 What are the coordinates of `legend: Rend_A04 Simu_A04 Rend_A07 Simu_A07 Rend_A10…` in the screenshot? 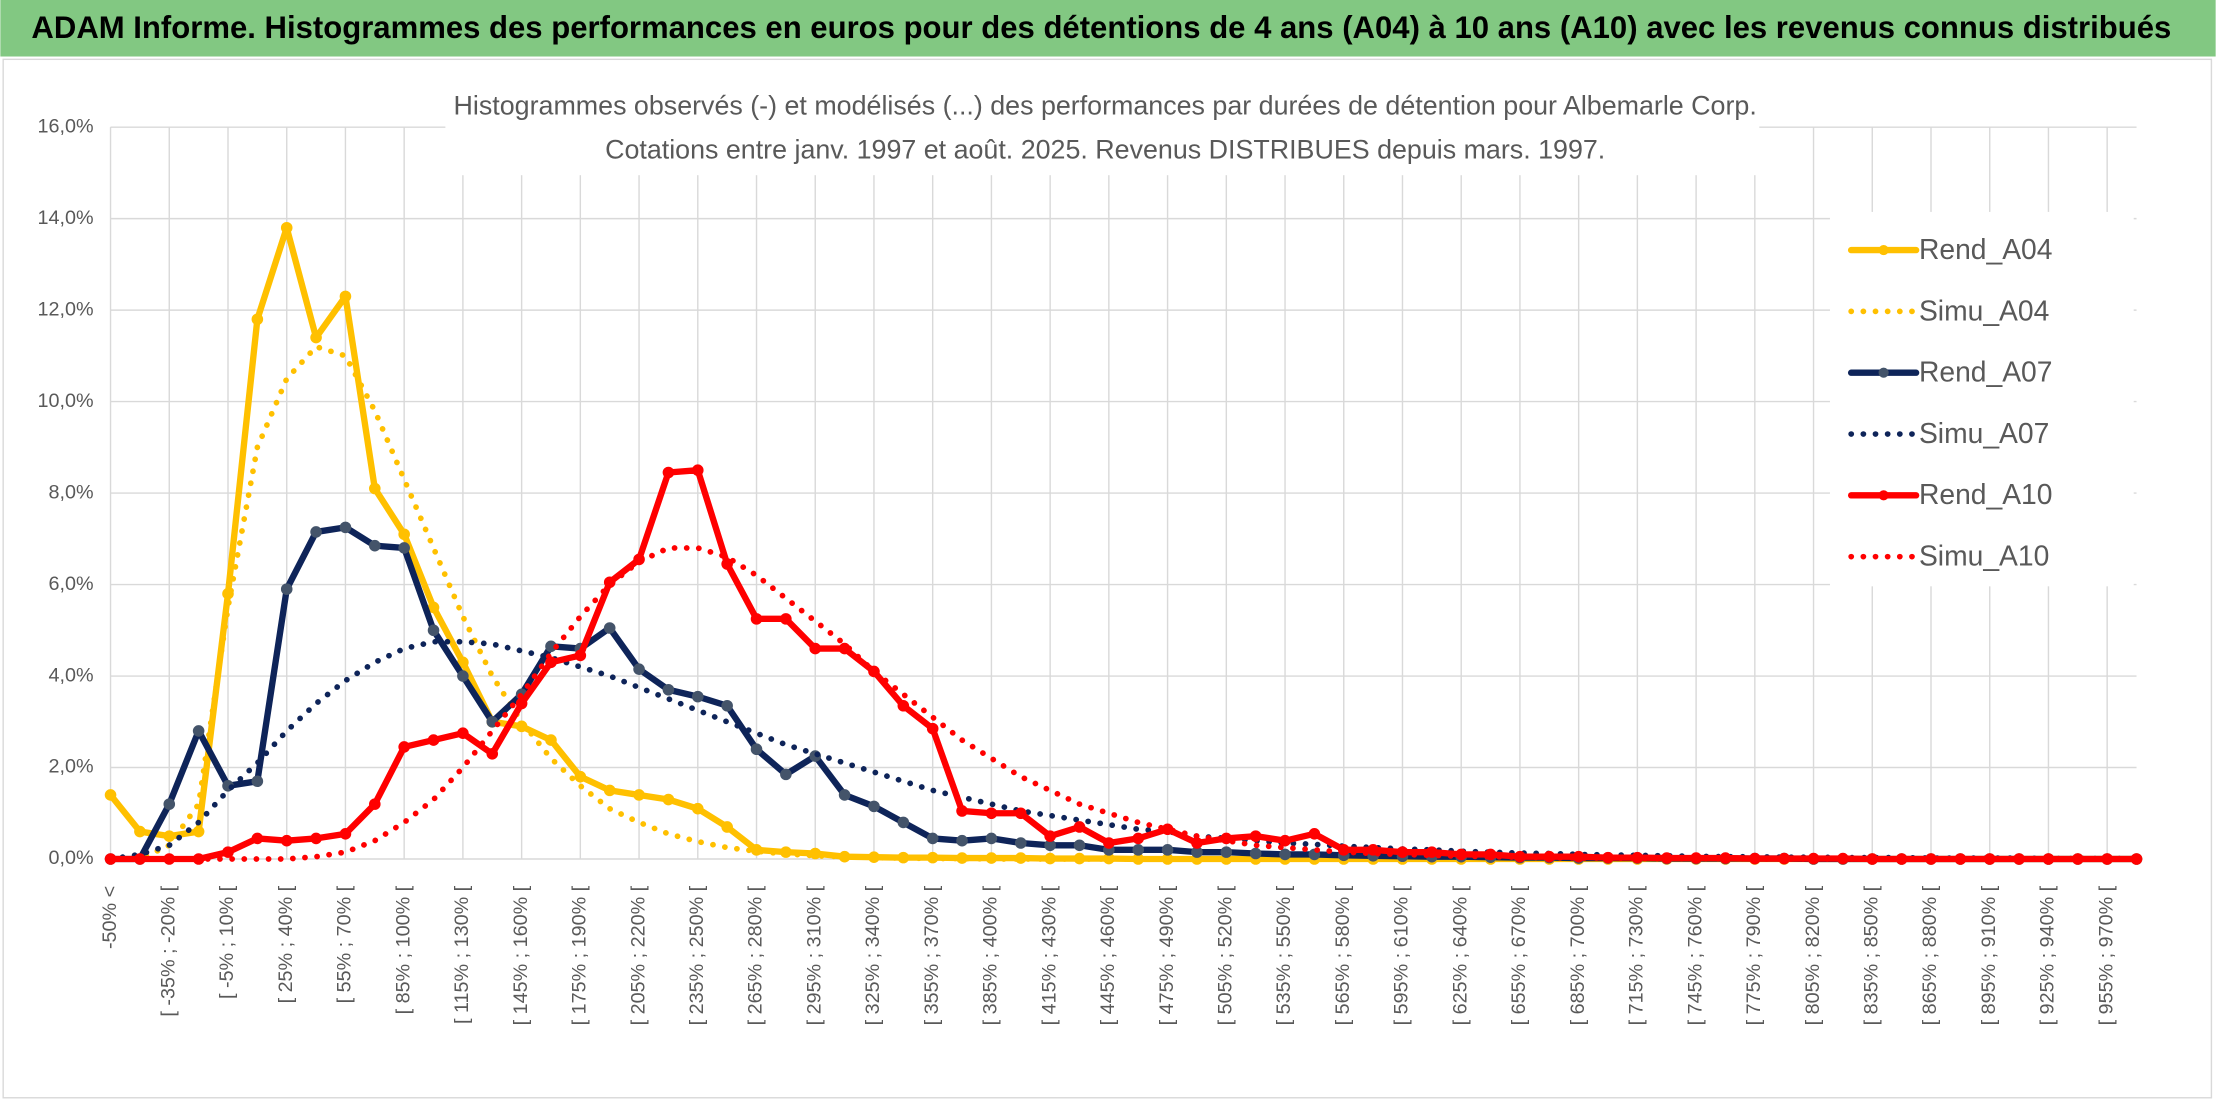 It's located at (1950, 402).